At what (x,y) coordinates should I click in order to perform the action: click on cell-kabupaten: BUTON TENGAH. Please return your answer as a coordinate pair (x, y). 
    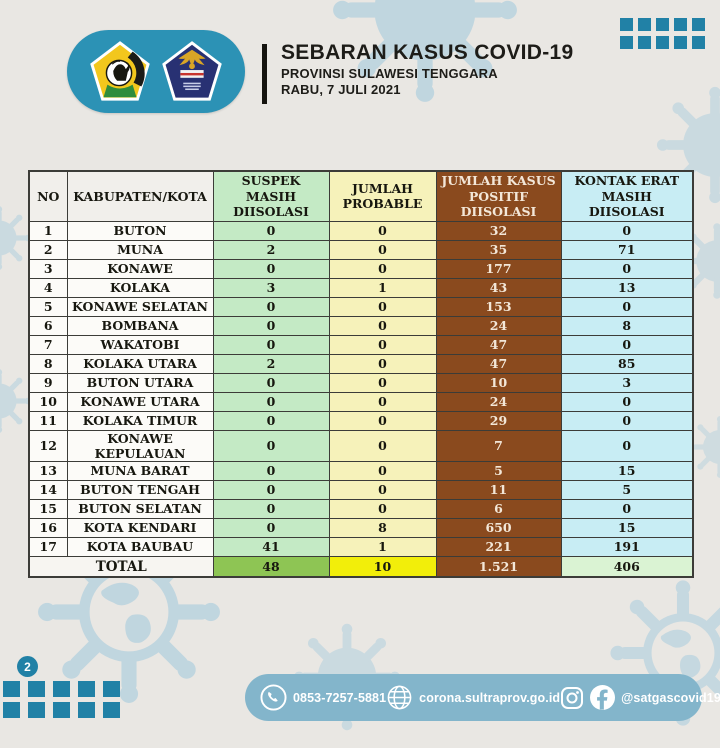
    Looking at the image, I should click on (140, 489).